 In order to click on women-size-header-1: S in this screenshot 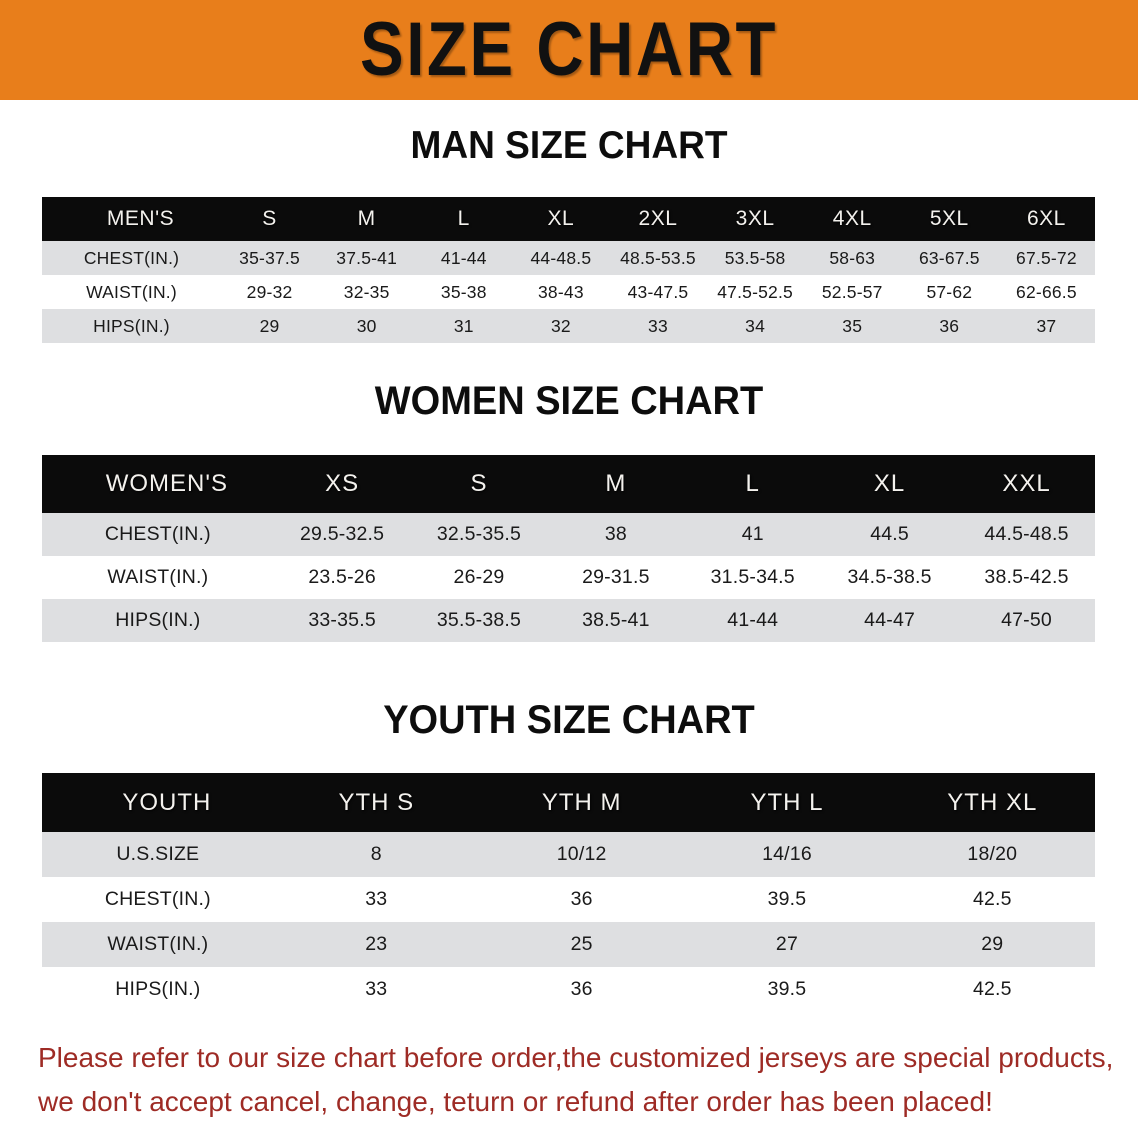, I will do `click(479, 484)`.